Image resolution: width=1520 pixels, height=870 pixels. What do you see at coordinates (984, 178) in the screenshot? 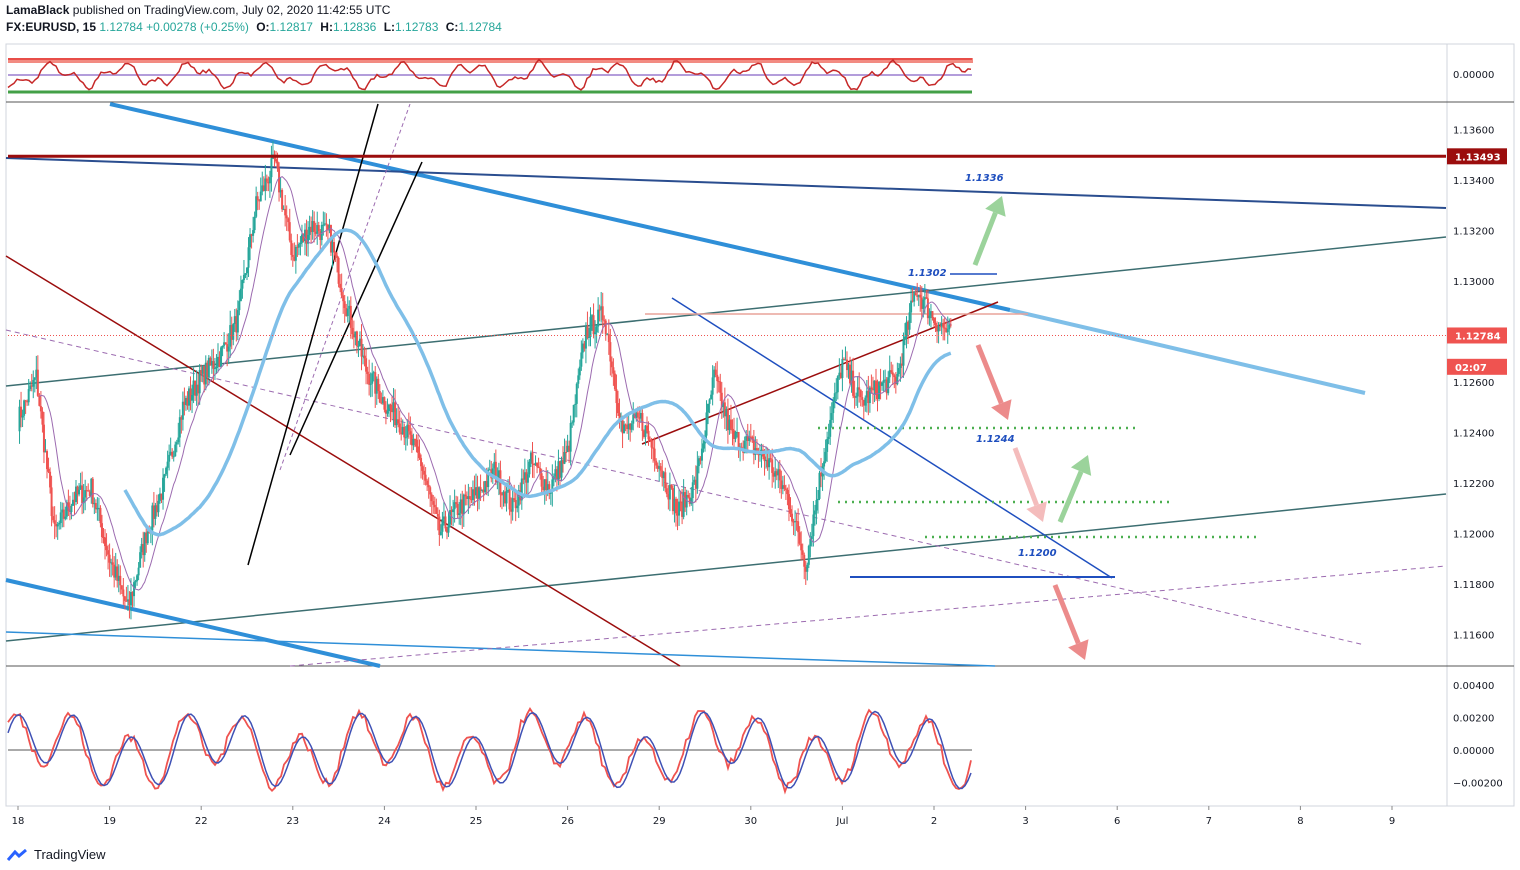
I see `level-annotation: 1.1336` at bounding box center [984, 178].